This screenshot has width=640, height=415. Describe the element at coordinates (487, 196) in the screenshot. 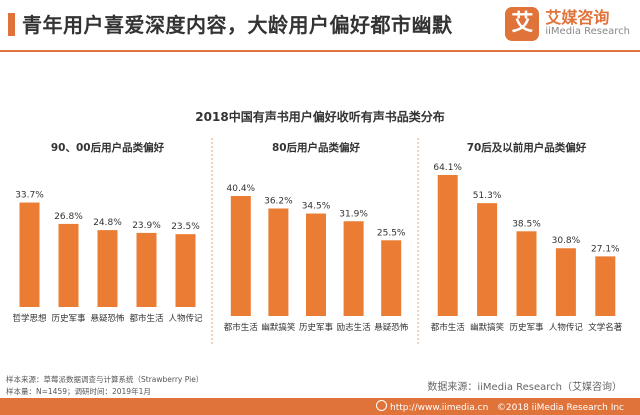

I see `bar-value-label: 51.3%` at that location.